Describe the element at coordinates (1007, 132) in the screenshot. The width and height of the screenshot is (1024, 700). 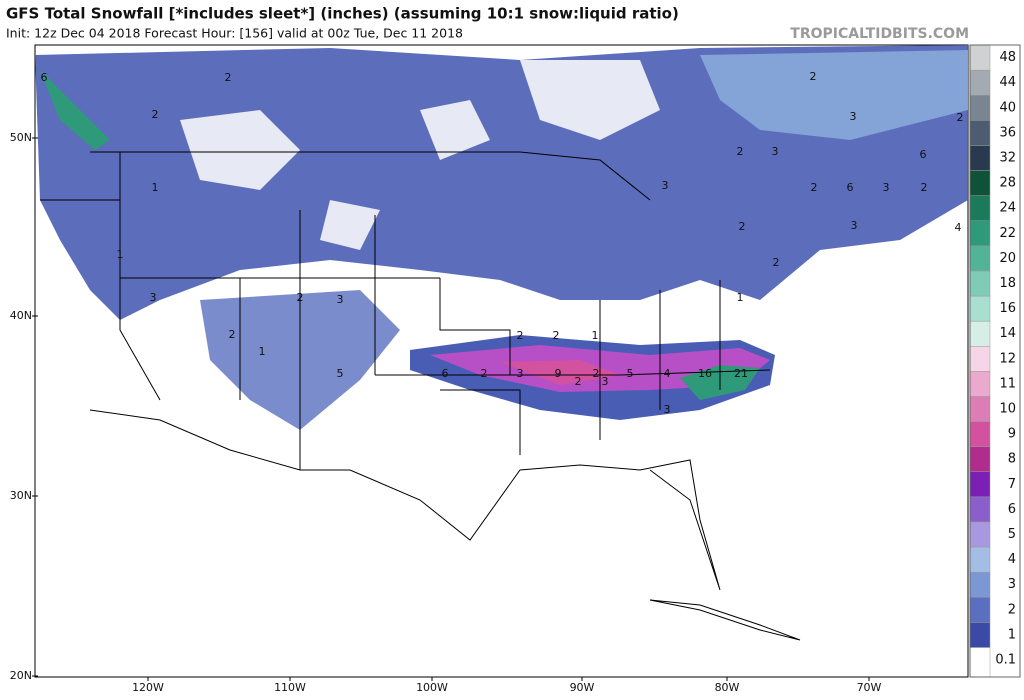
I see `colorbar-label: 36` at that location.